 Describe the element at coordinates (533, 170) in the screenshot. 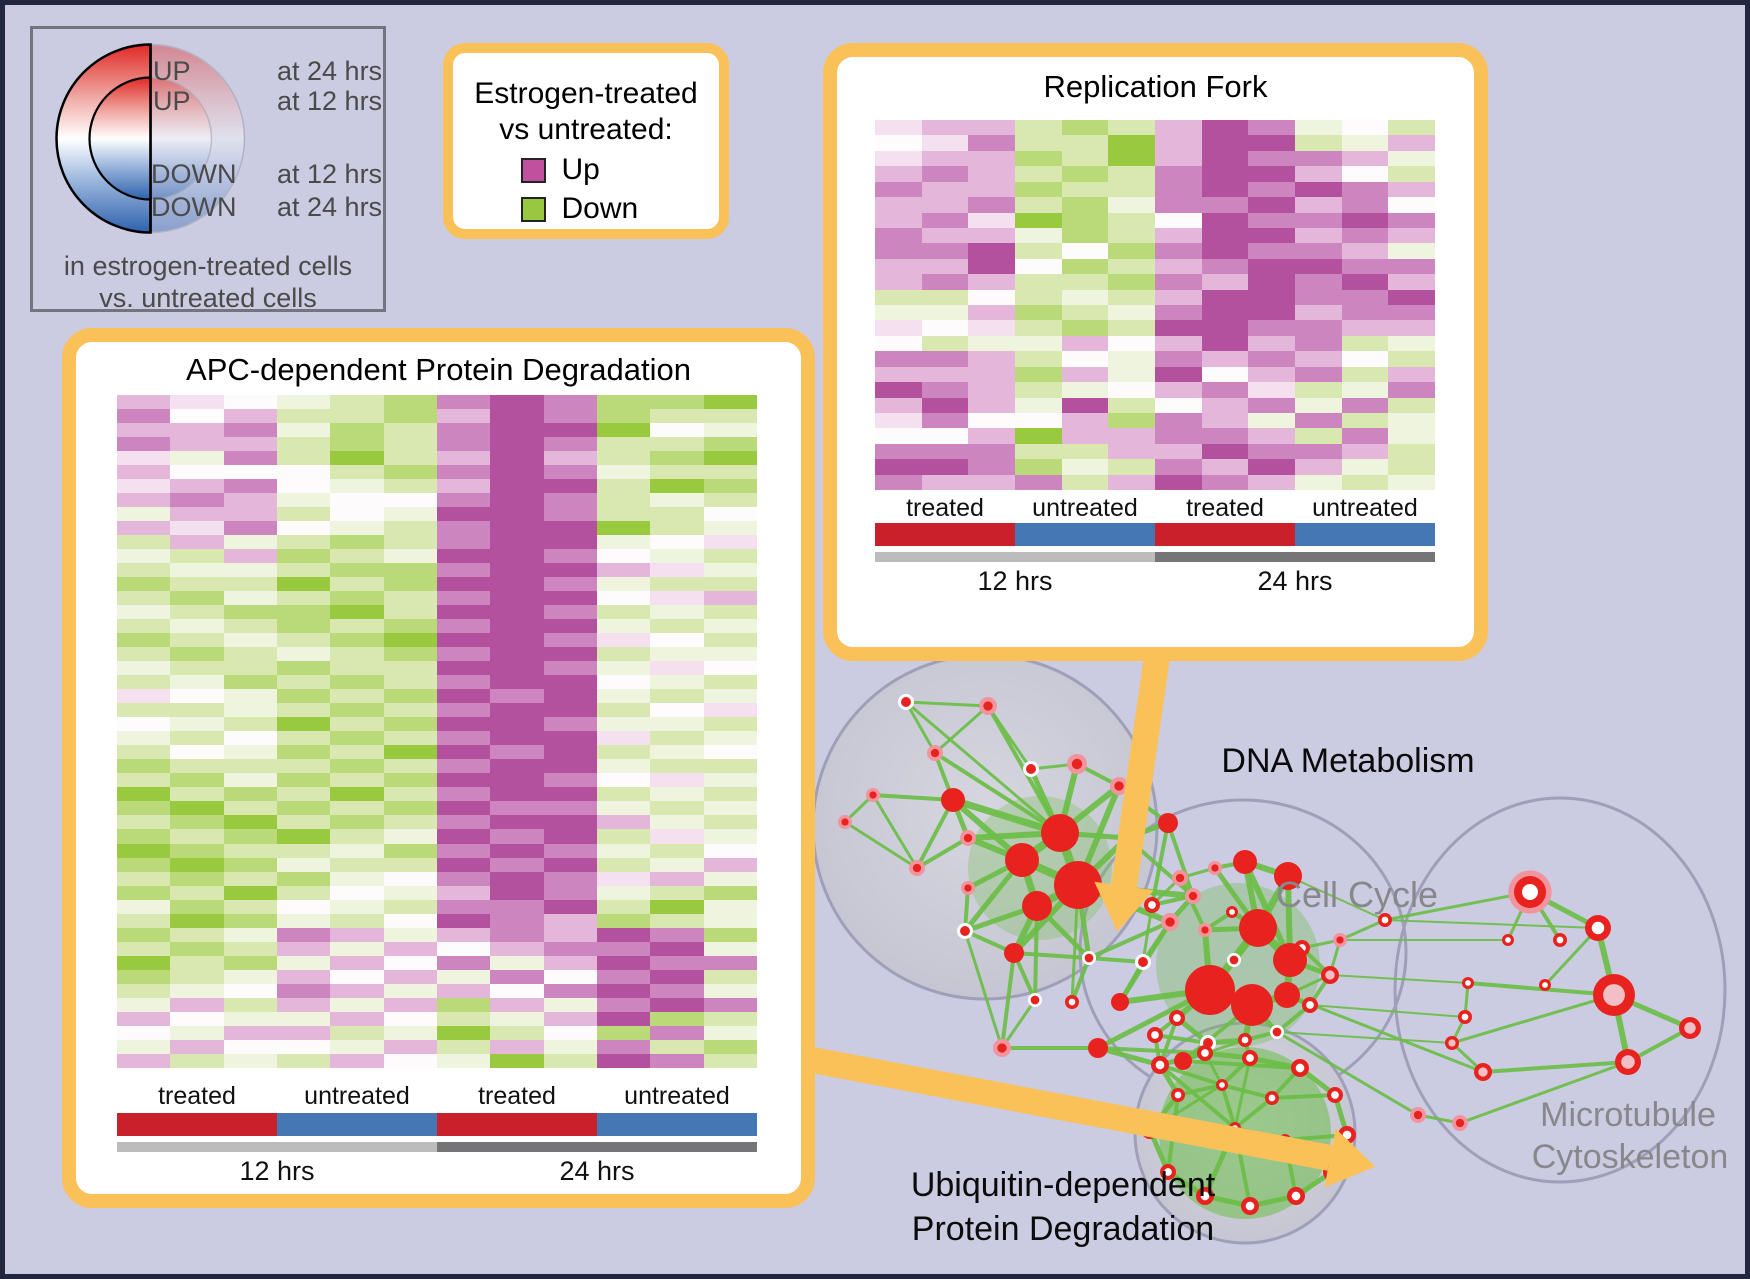

I see `up-color-swatch` at that location.